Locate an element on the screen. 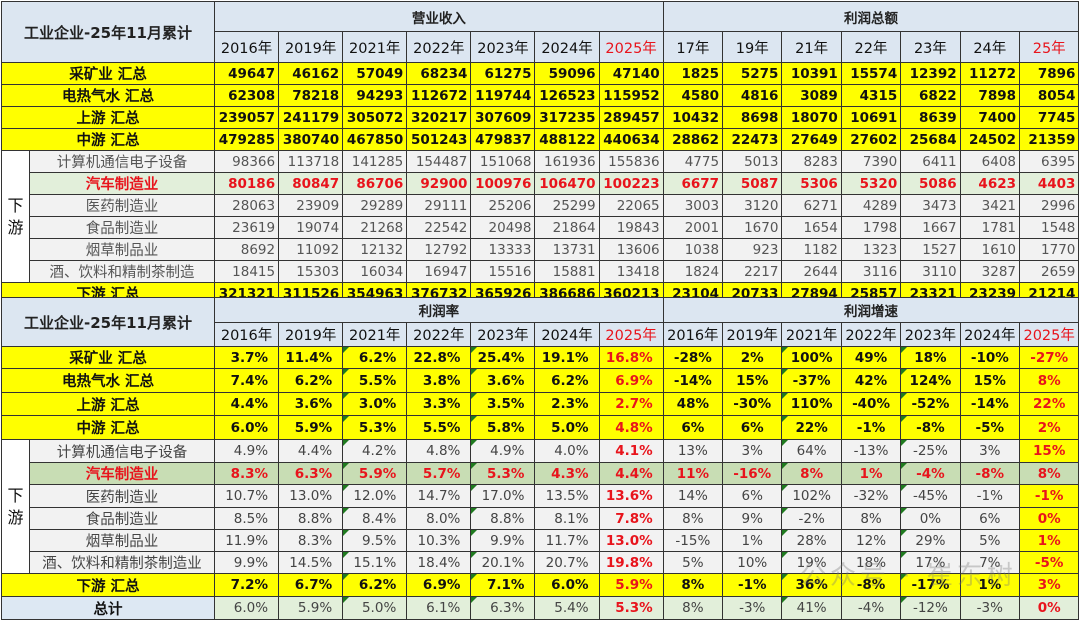 This screenshot has width=1080, height=620. cell-growth: -2% is located at coordinates (811, 518).